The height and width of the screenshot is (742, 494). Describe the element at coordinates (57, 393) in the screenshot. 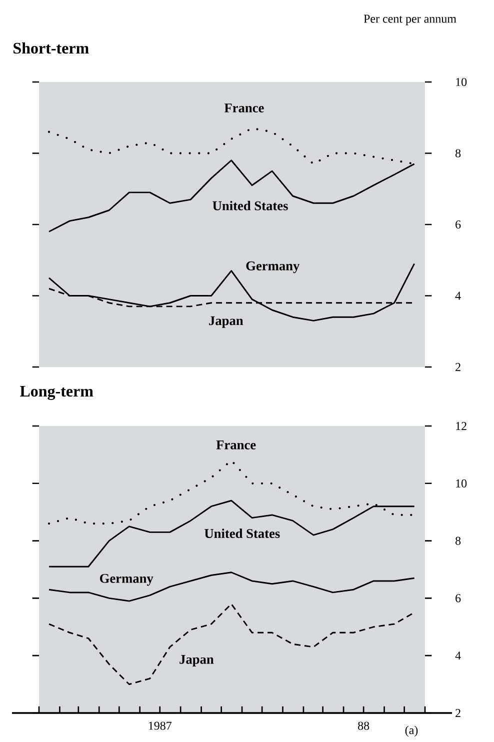

I see `chart-title: Long-term` at that location.